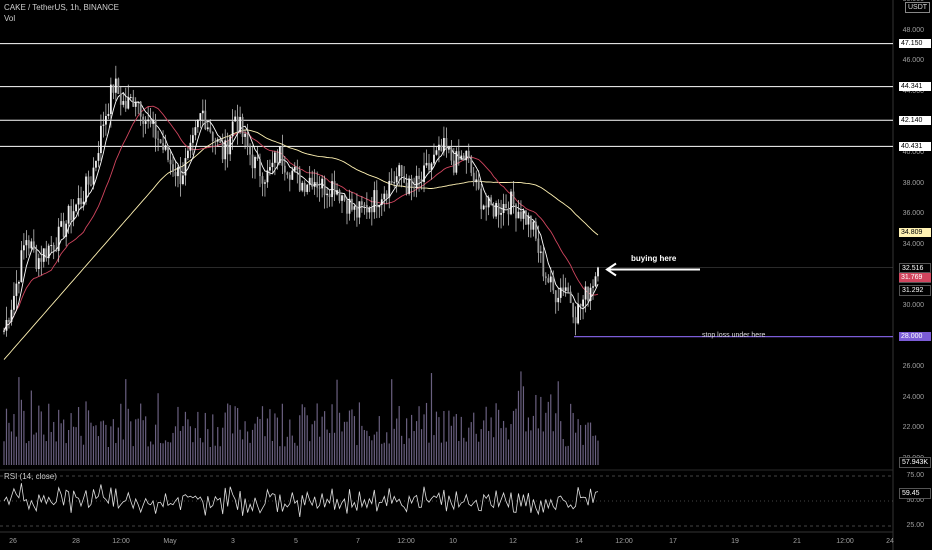 Image resolution: width=932 pixels, height=550 pixels. What do you see at coordinates (513, 541) in the screenshot?
I see `time-tick: 12` at bounding box center [513, 541].